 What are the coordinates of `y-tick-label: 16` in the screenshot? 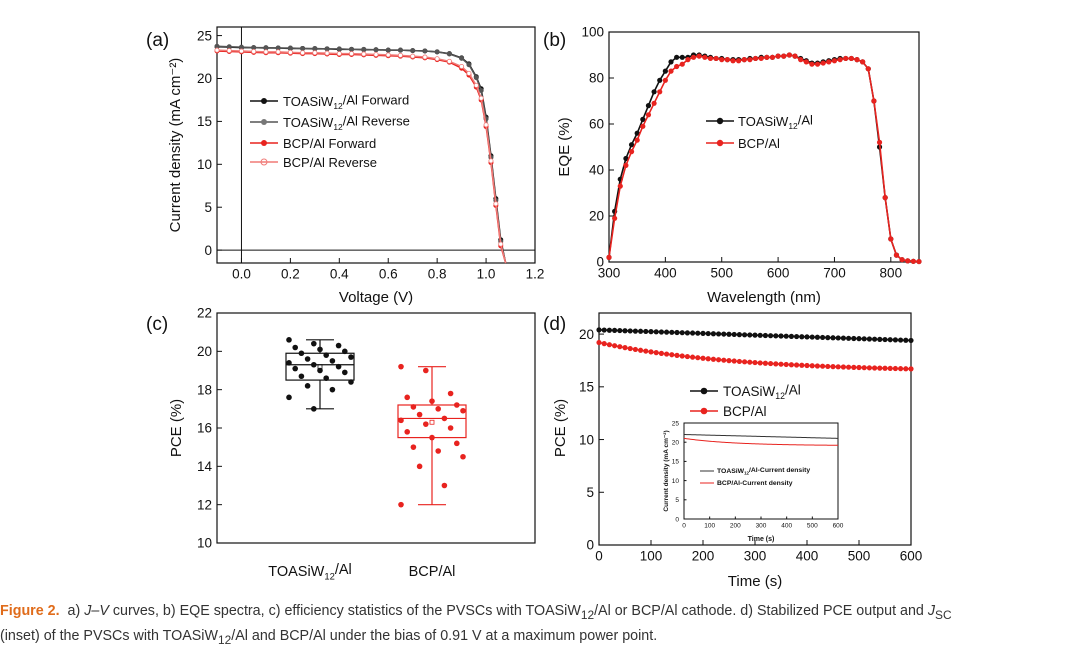 It's located at (204, 428).